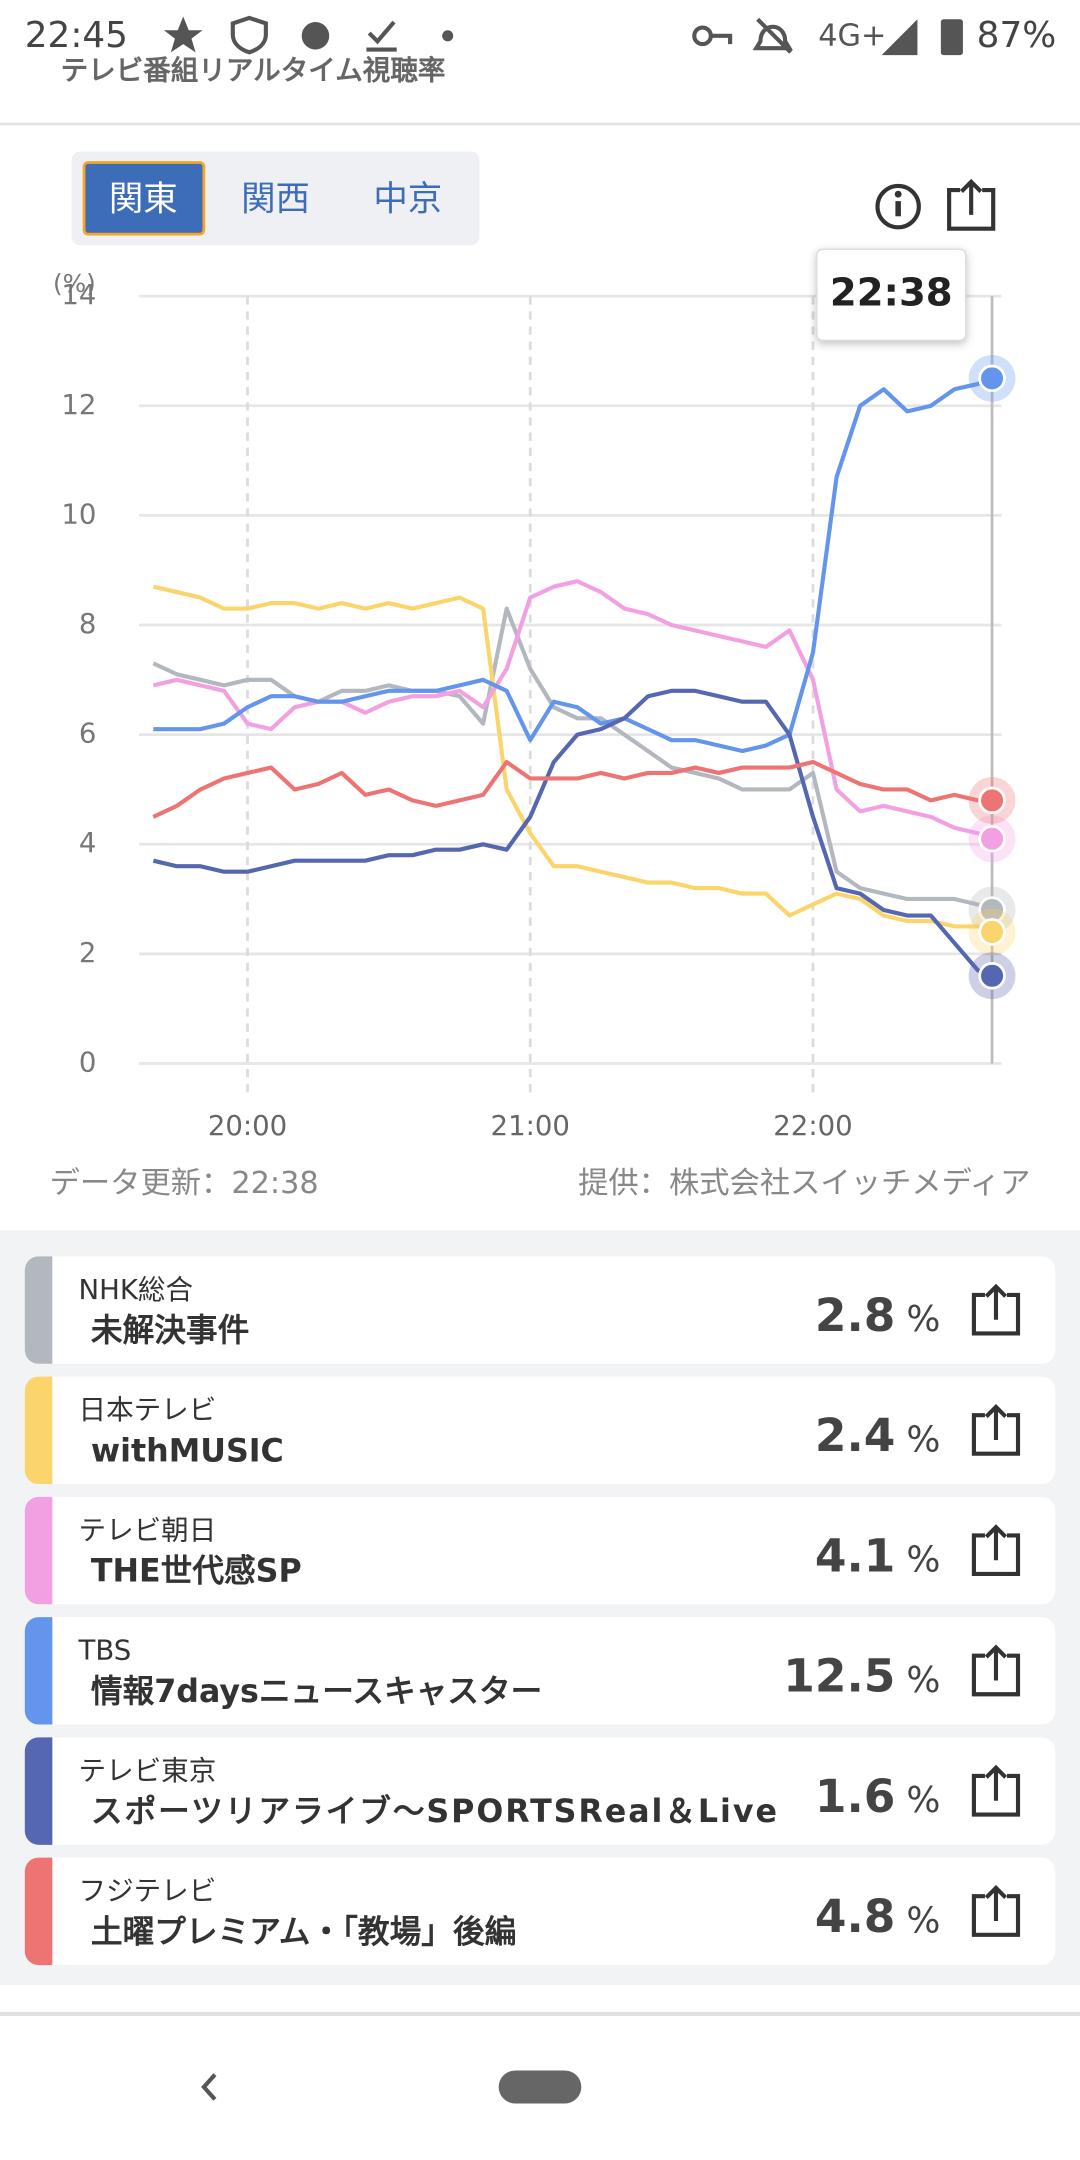 The width and height of the screenshot is (1080, 2160). I want to click on tab: 関西, so click(275, 200).